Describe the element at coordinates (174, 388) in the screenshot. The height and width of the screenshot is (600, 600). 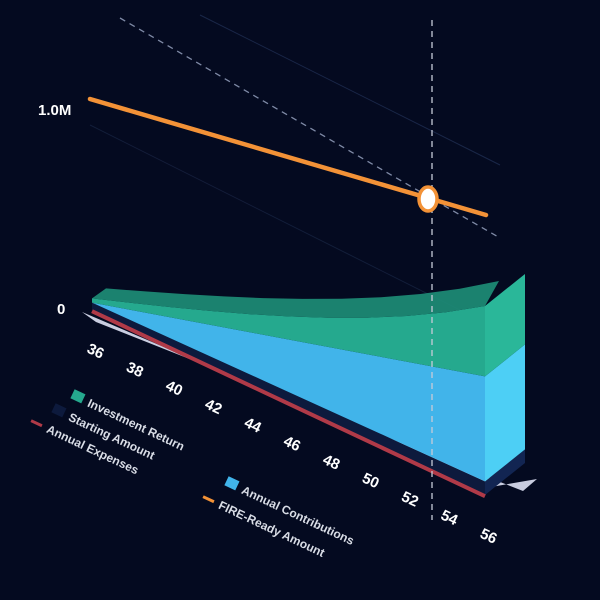
I see `x-tick-label: 40` at that location.